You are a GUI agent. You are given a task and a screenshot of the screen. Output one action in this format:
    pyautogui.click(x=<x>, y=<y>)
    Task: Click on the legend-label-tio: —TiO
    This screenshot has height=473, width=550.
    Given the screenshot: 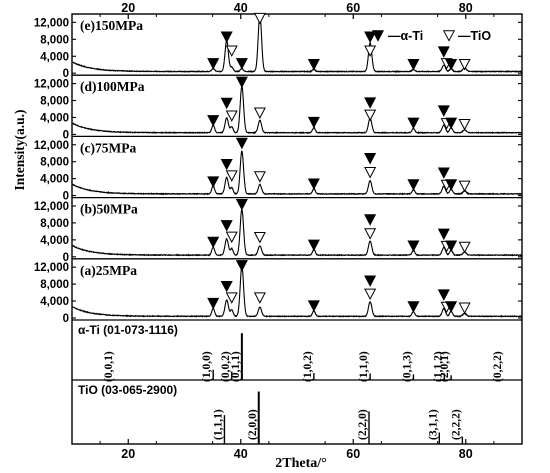 What is the action you would take?
    pyautogui.click(x=474, y=36)
    